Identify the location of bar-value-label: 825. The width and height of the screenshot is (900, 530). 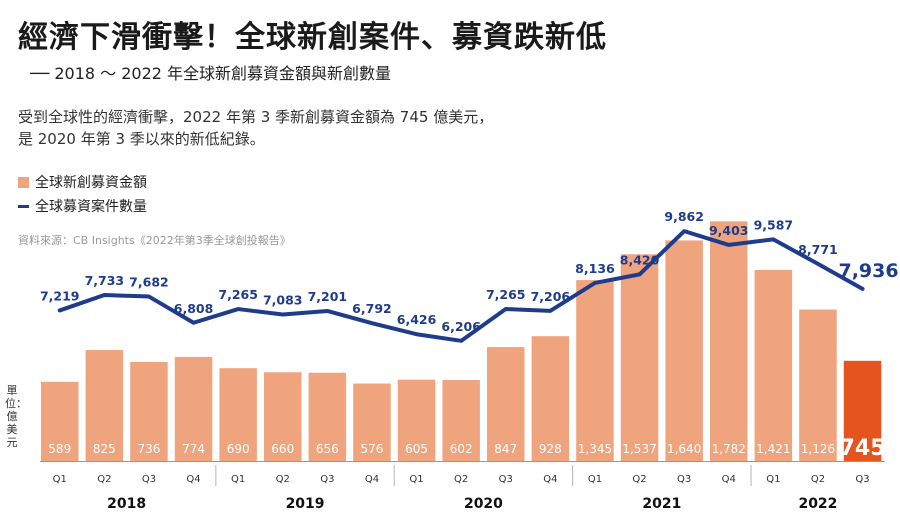
(104, 449).